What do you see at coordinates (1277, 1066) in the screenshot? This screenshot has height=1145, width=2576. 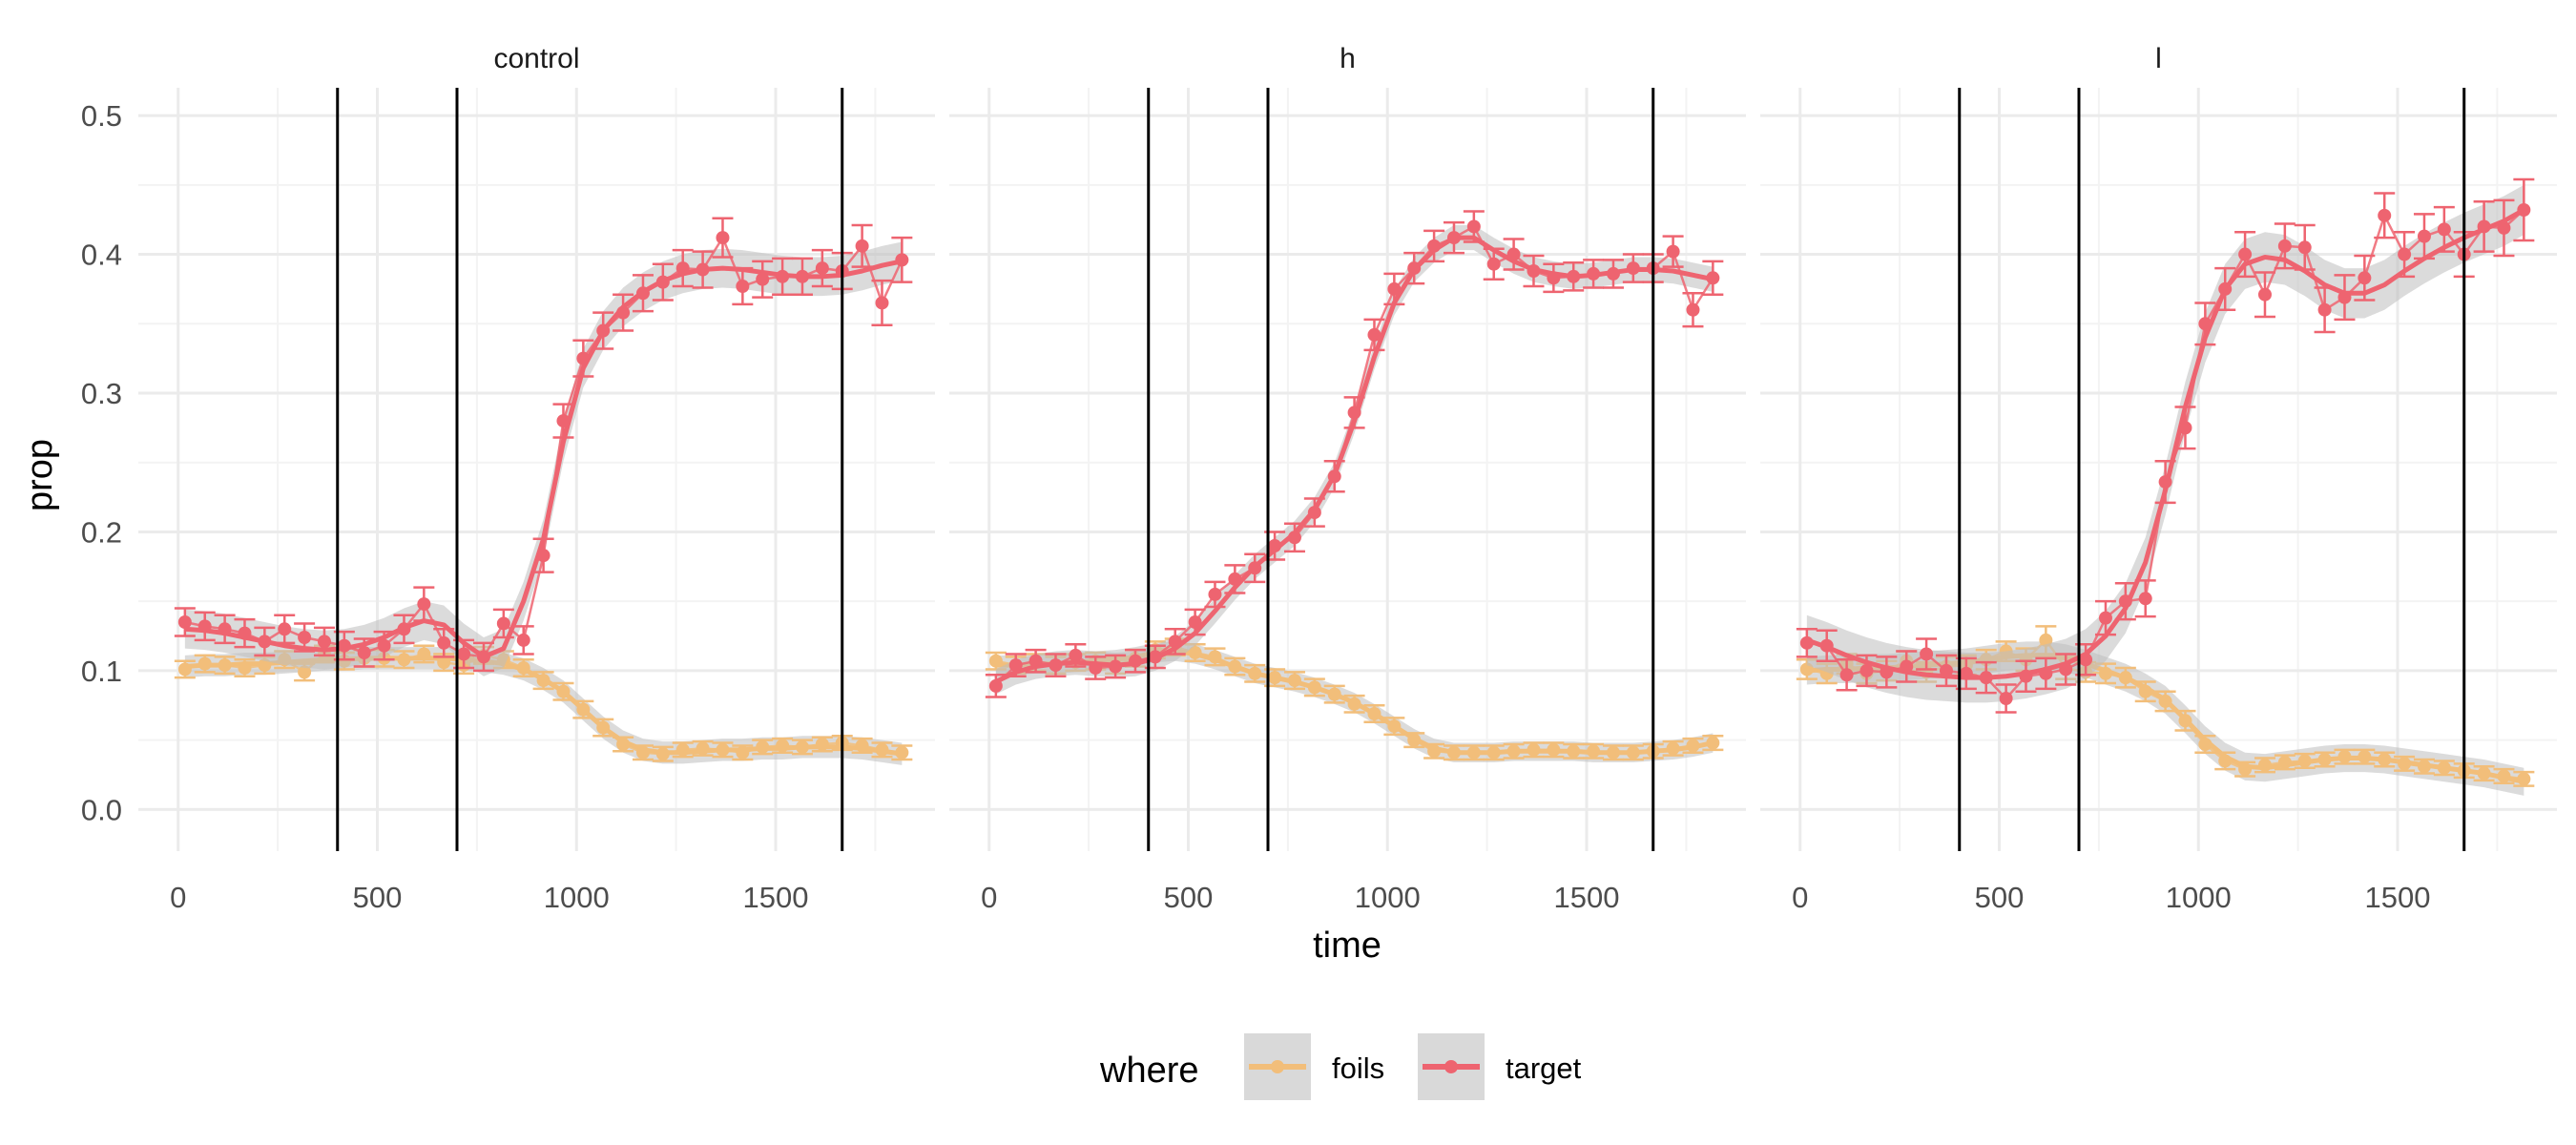 I see `legend-key-foils-point` at bounding box center [1277, 1066].